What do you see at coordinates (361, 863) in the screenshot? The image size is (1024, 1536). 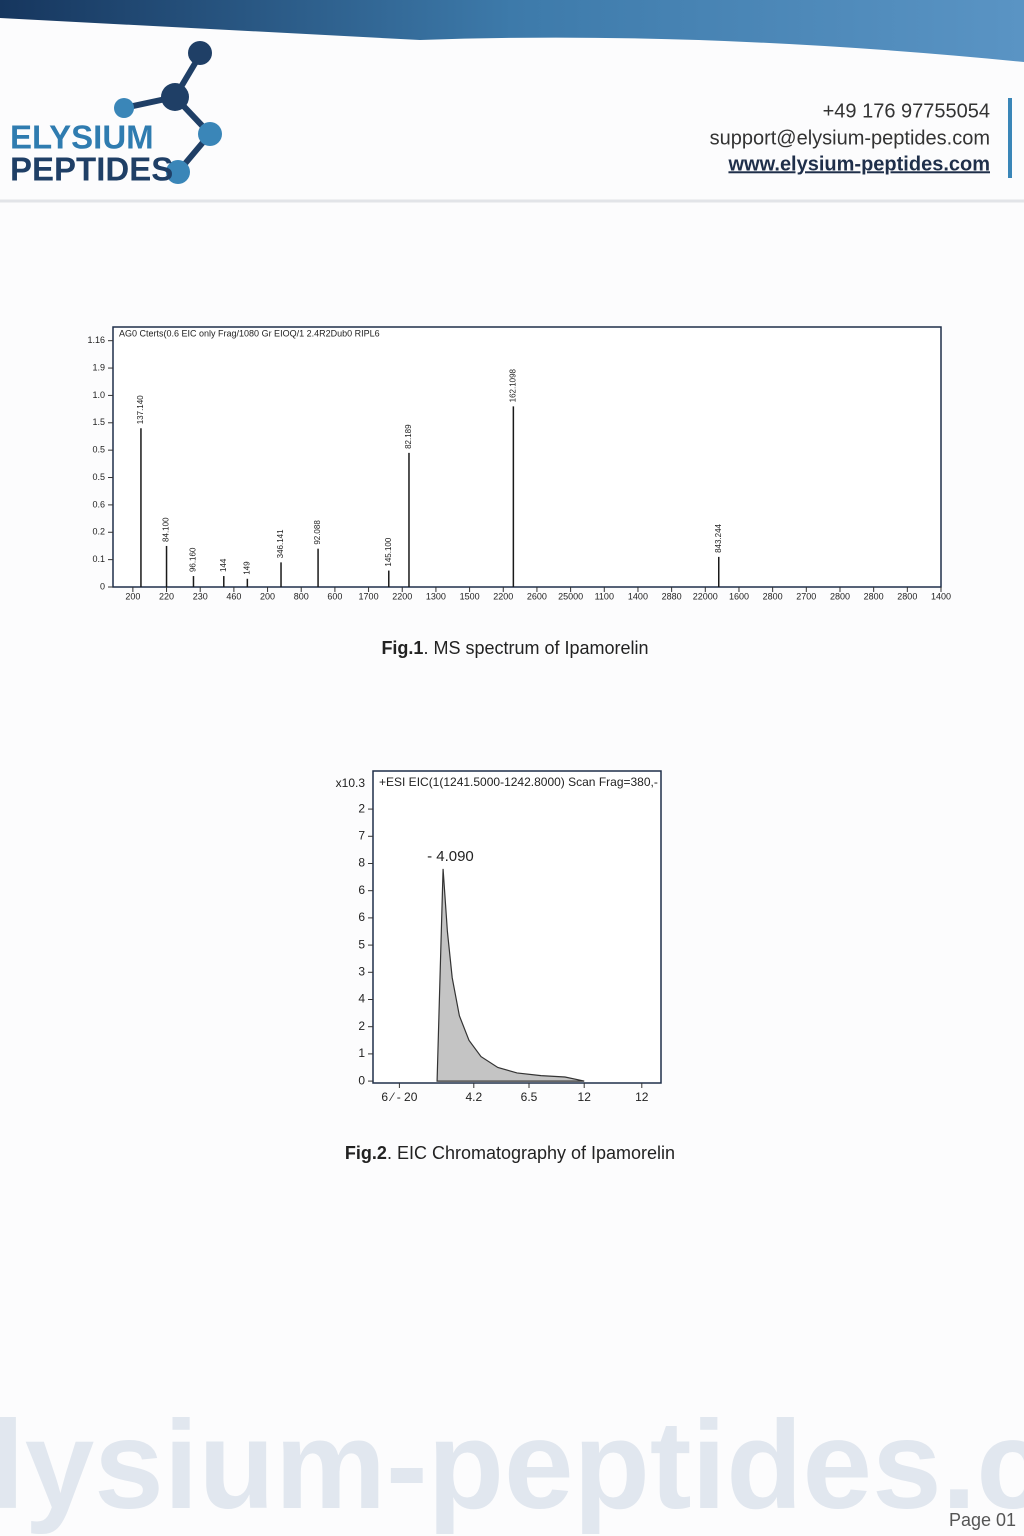 I see `y-tick-label: 8` at bounding box center [361, 863].